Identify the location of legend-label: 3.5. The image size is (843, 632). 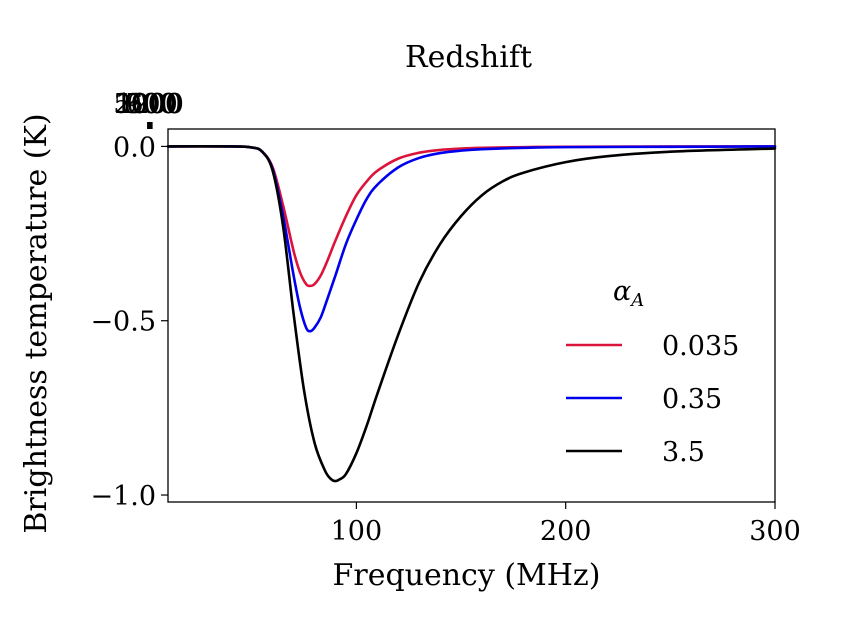
(683, 452).